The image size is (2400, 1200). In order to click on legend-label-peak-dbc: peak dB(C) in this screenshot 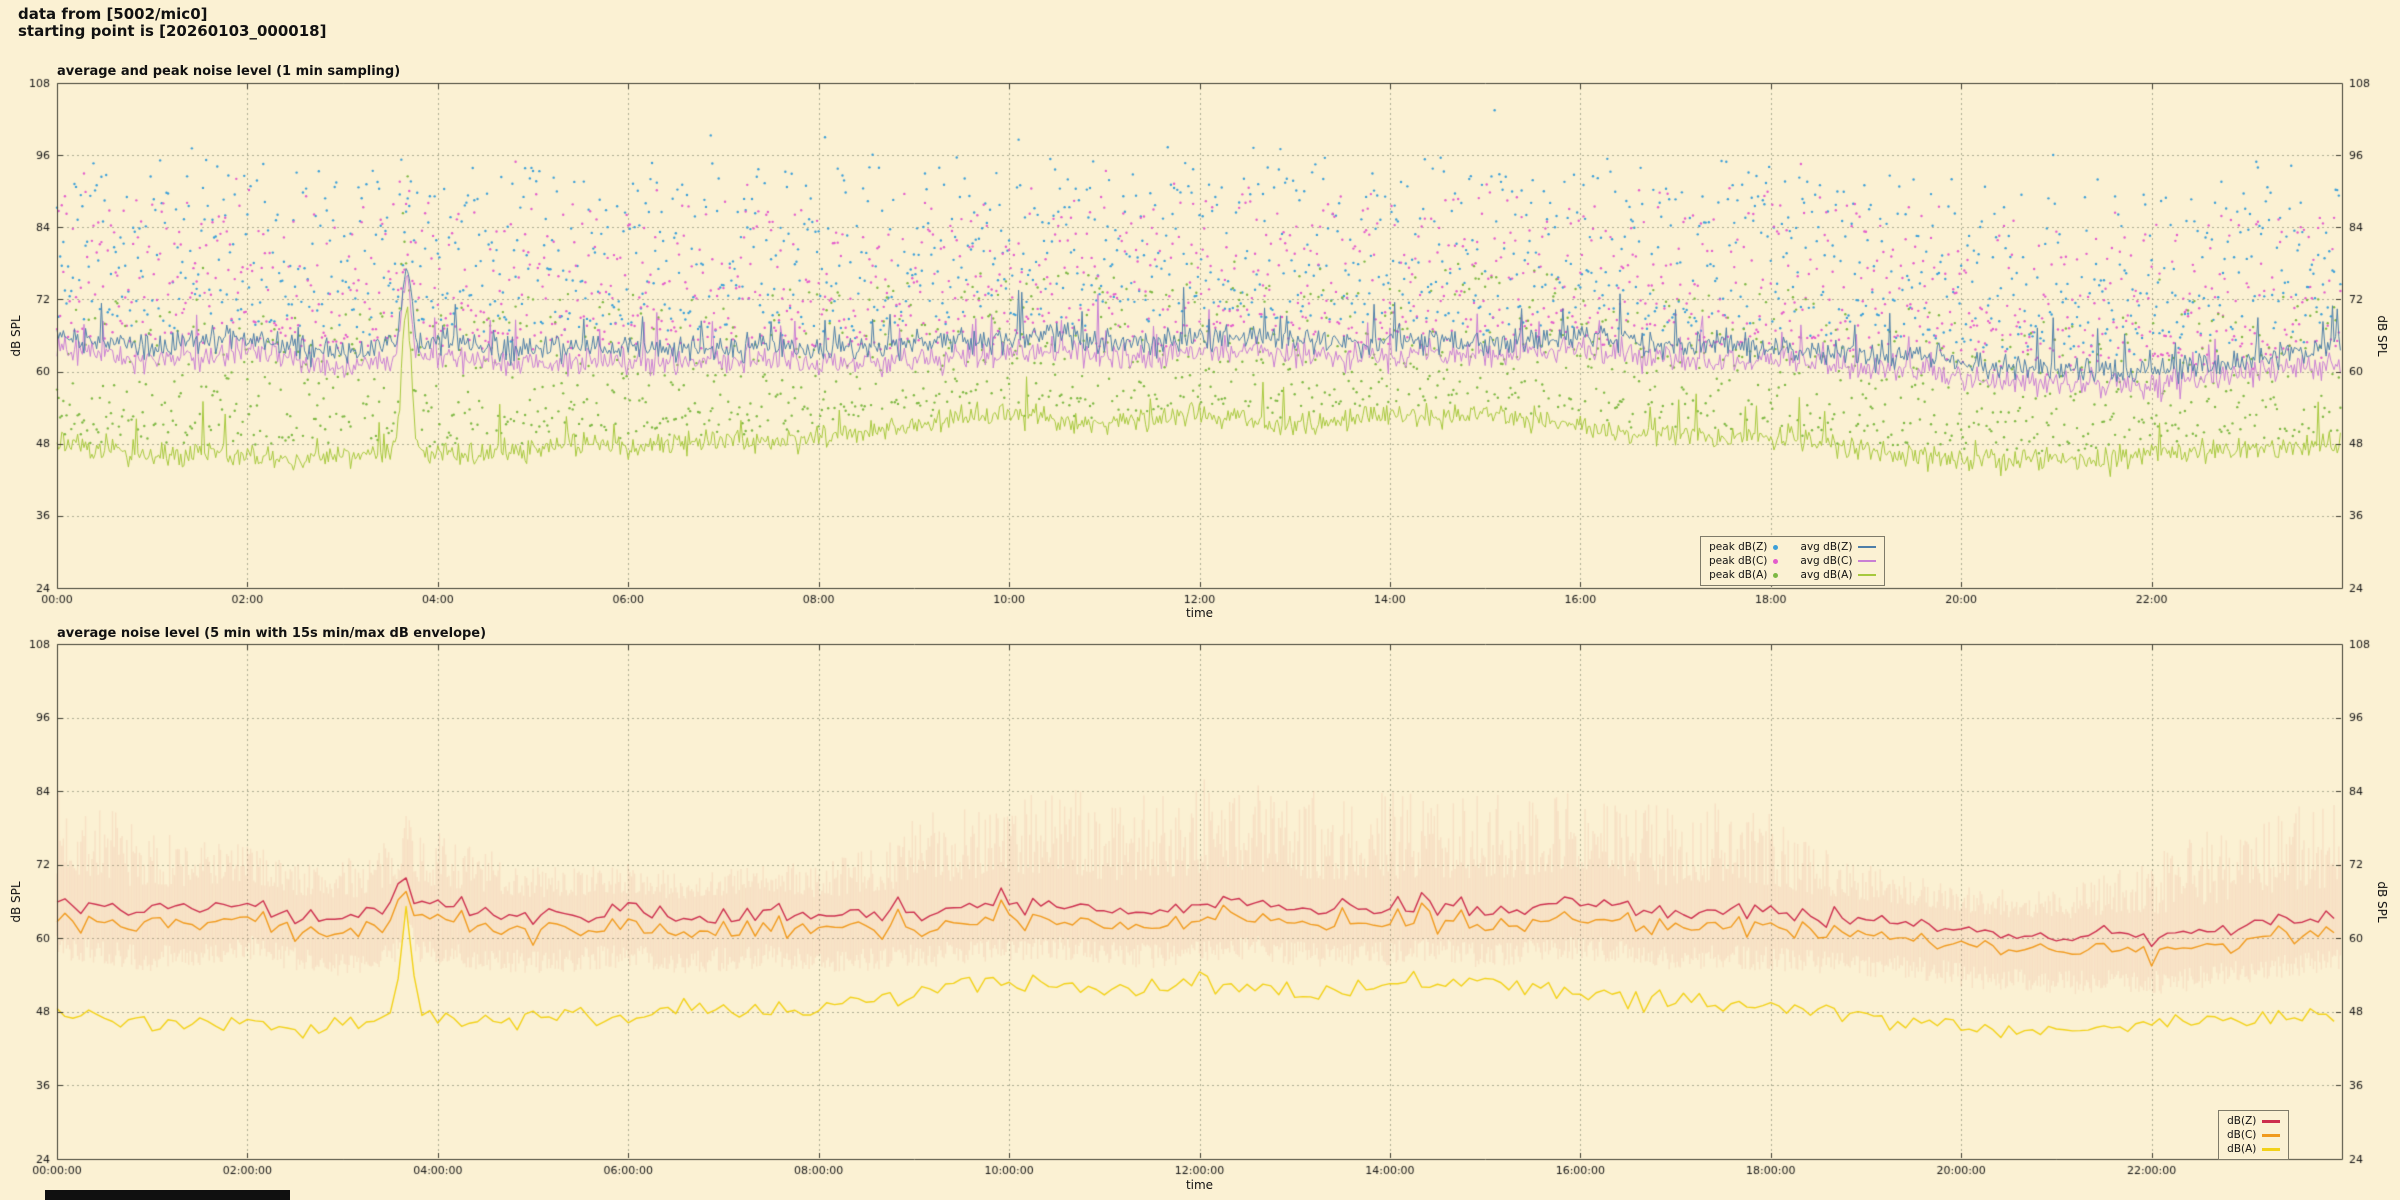, I will do `click(1738, 561)`.